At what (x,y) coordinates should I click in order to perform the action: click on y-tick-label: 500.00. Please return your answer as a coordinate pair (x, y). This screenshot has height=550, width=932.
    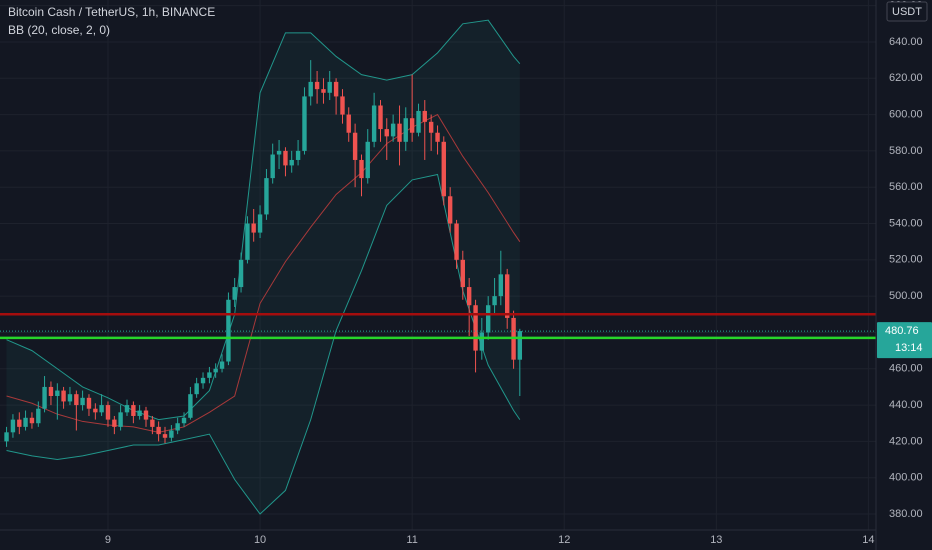
    Looking at the image, I should click on (906, 296).